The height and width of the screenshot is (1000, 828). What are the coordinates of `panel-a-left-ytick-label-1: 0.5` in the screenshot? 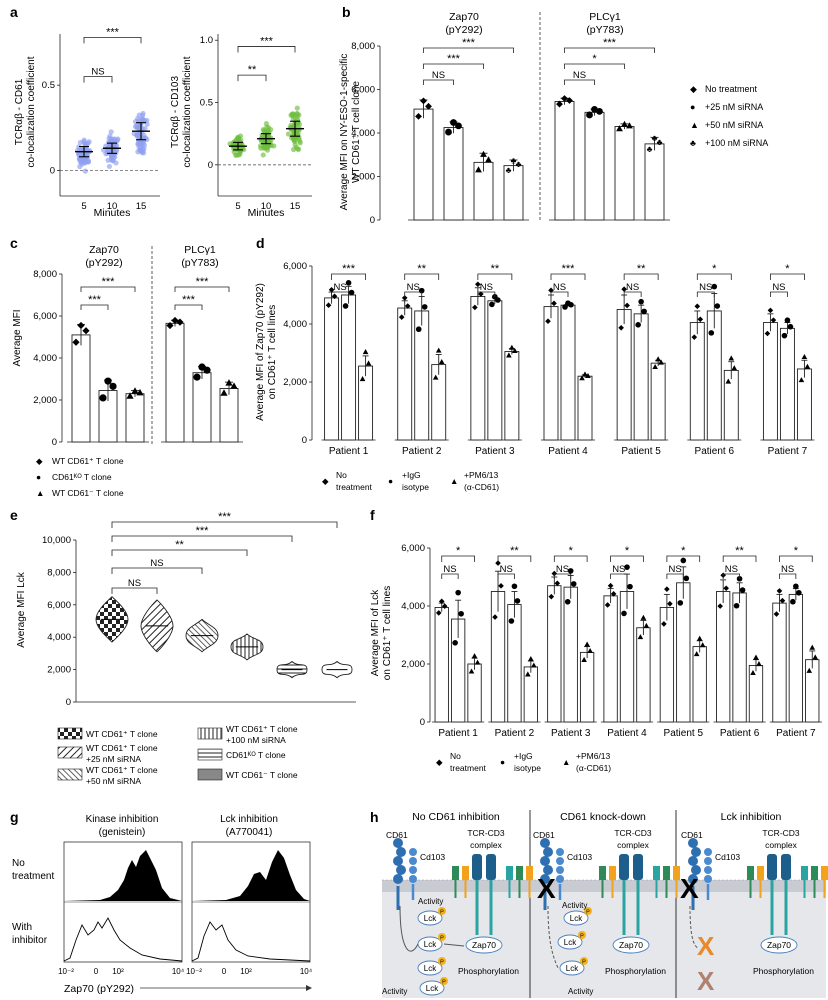 It's located at (48, 85).